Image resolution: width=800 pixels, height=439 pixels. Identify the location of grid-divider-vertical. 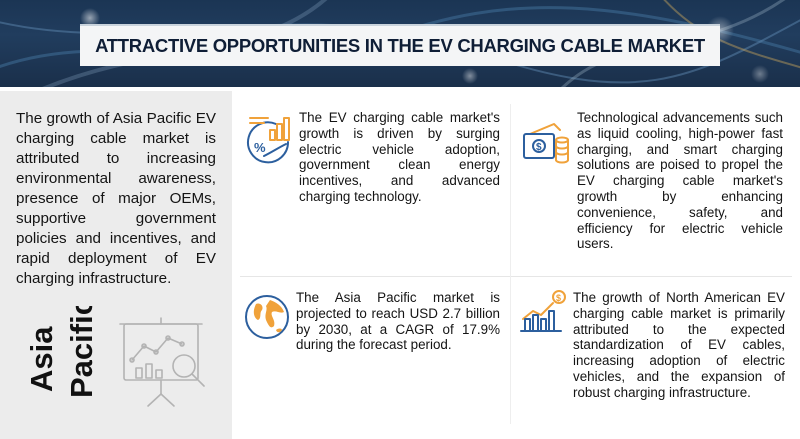
(510, 264).